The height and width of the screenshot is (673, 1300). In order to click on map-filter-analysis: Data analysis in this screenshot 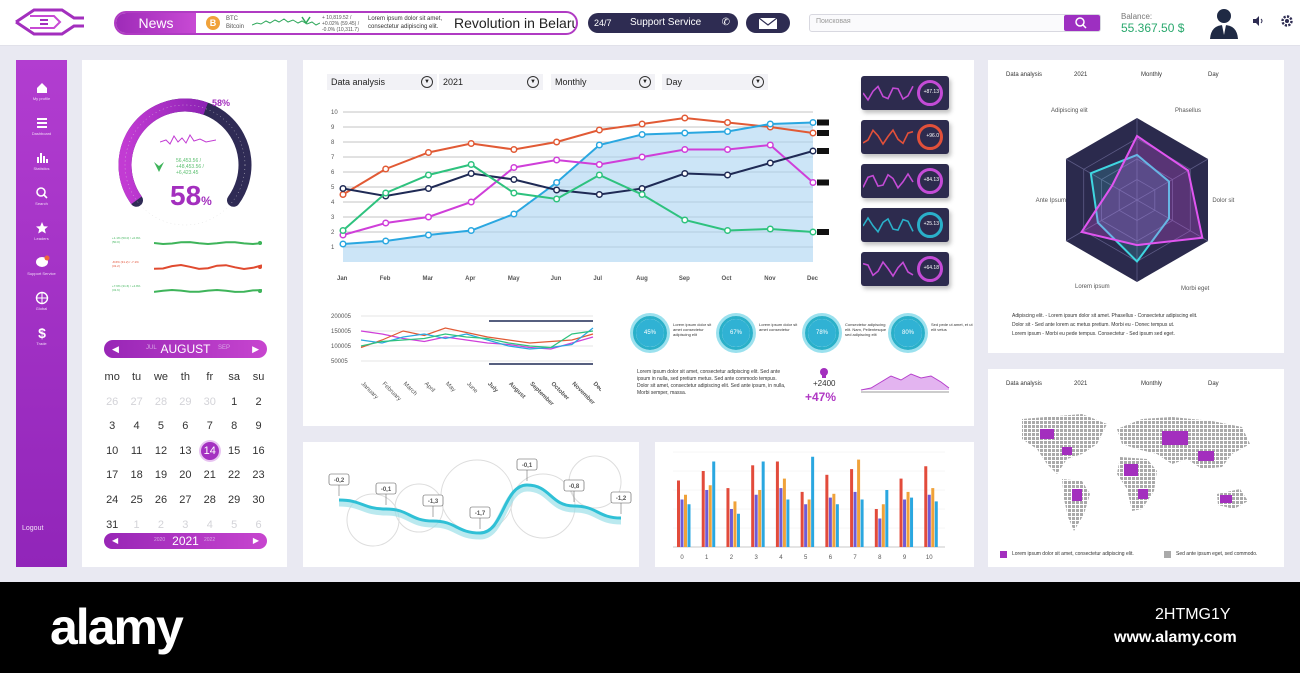, I will do `click(1024, 384)`.